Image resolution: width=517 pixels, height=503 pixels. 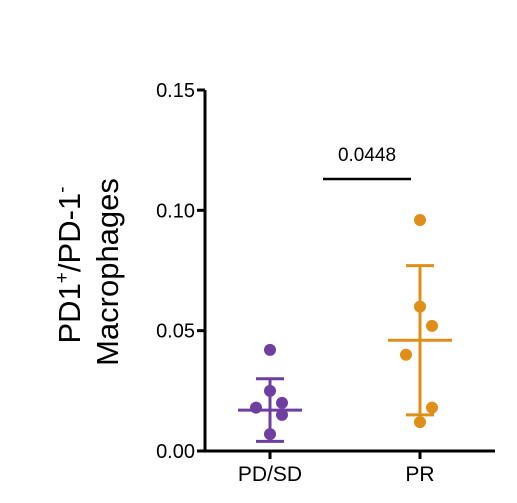 I want to click on y-axis-title-line1: PD1+/PD-1-, so click(x=69, y=265).